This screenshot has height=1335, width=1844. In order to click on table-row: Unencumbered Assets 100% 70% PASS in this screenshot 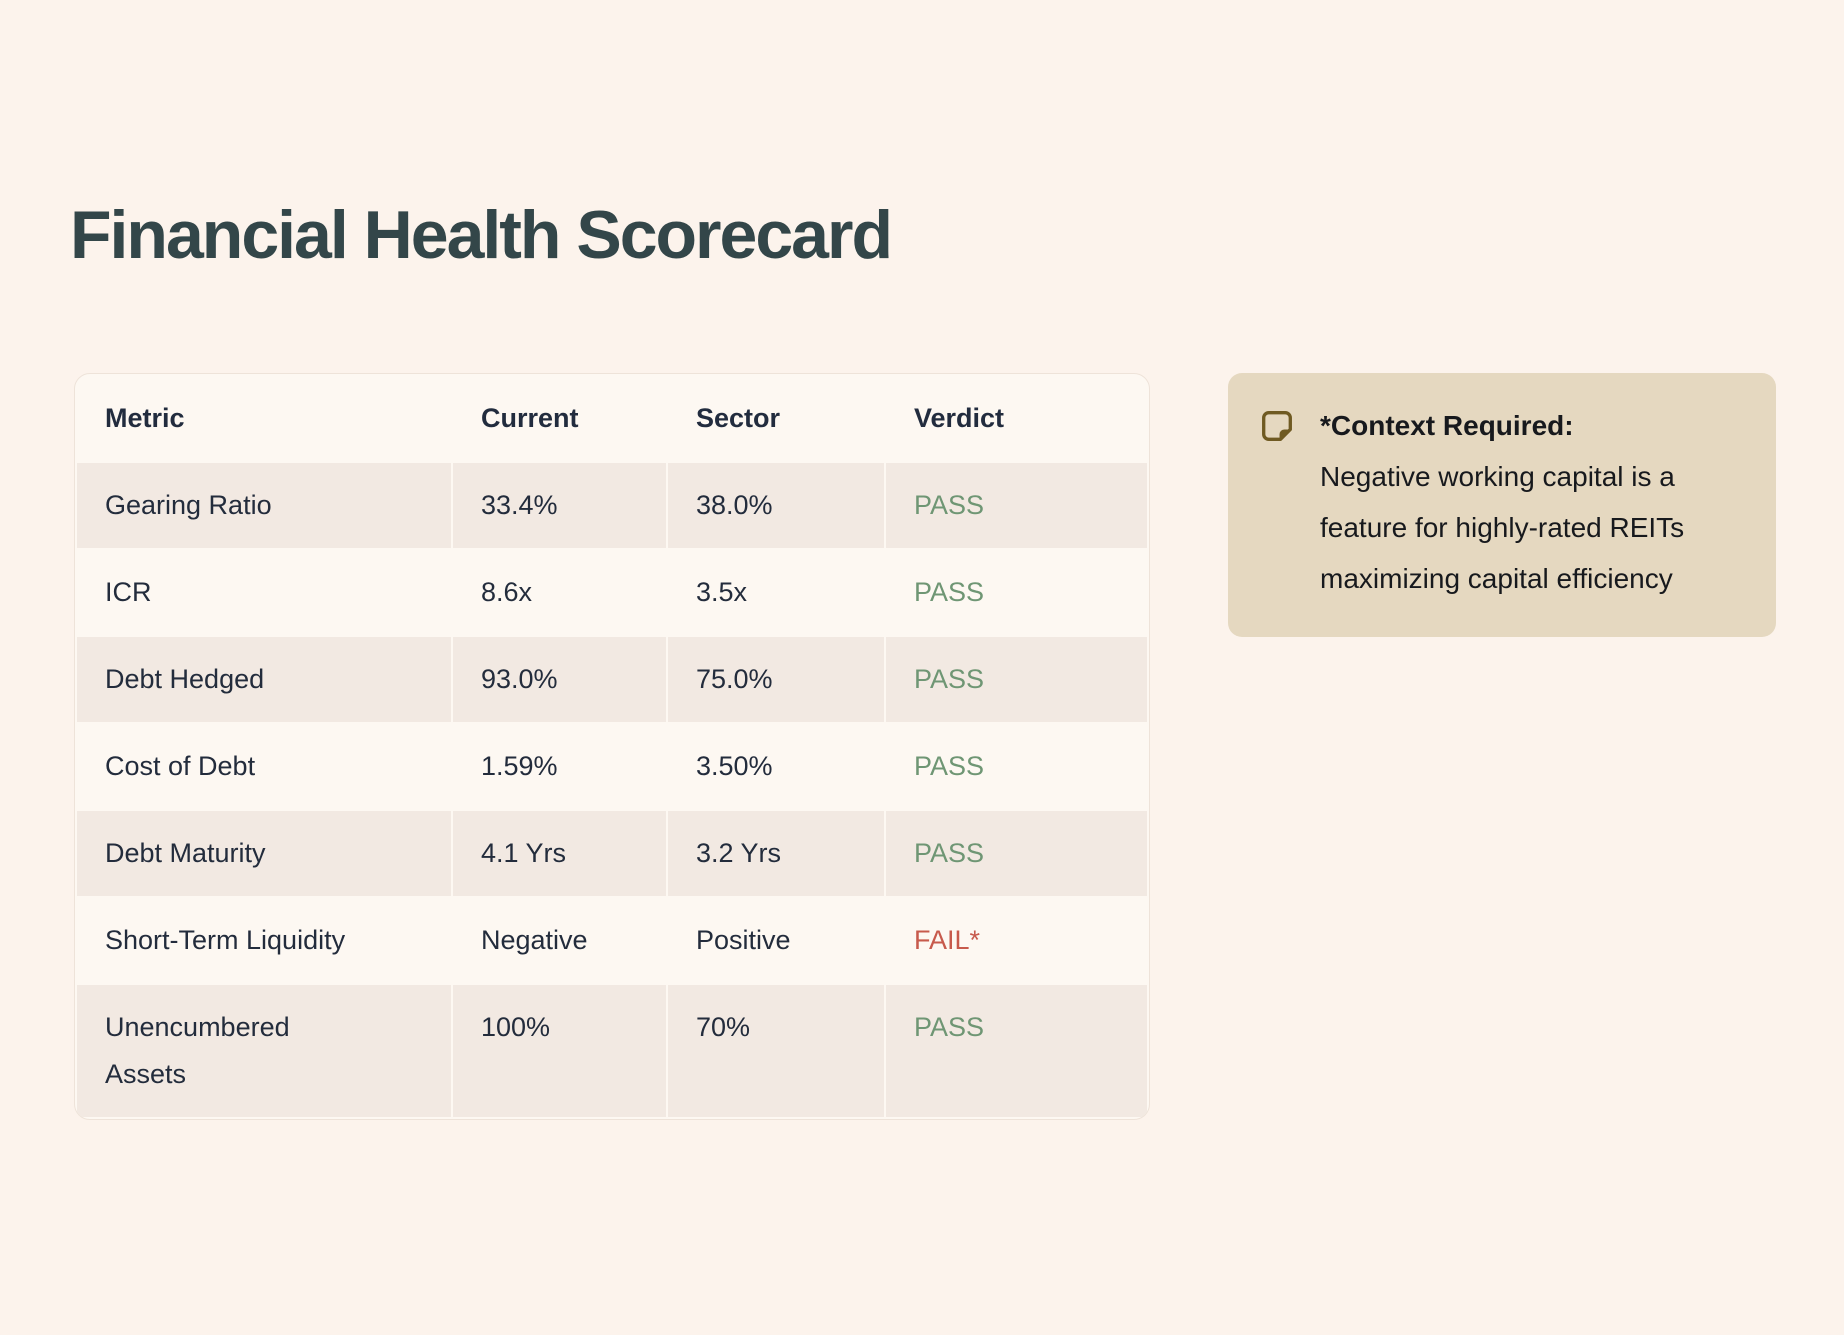, I will do `click(612, 1051)`.